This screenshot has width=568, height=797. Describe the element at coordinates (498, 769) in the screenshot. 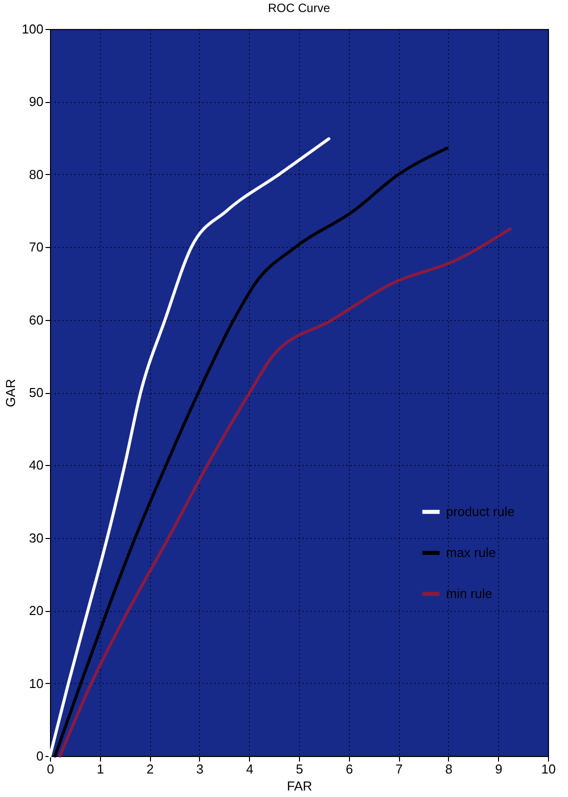

I see `x-tick-label: 9` at that location.